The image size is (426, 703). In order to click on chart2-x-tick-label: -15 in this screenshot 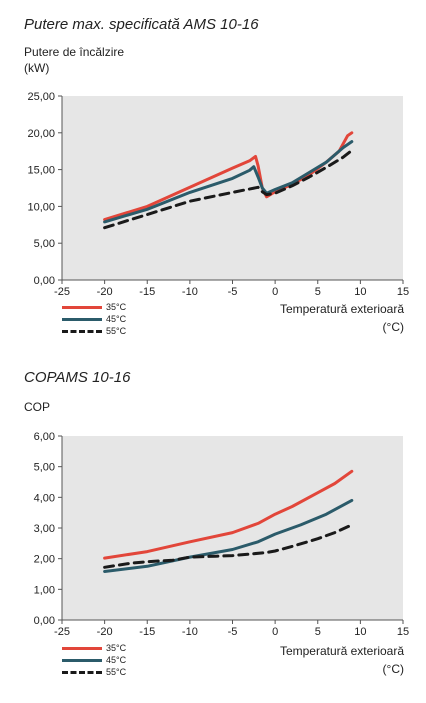, I will do `click(147, 632)`.